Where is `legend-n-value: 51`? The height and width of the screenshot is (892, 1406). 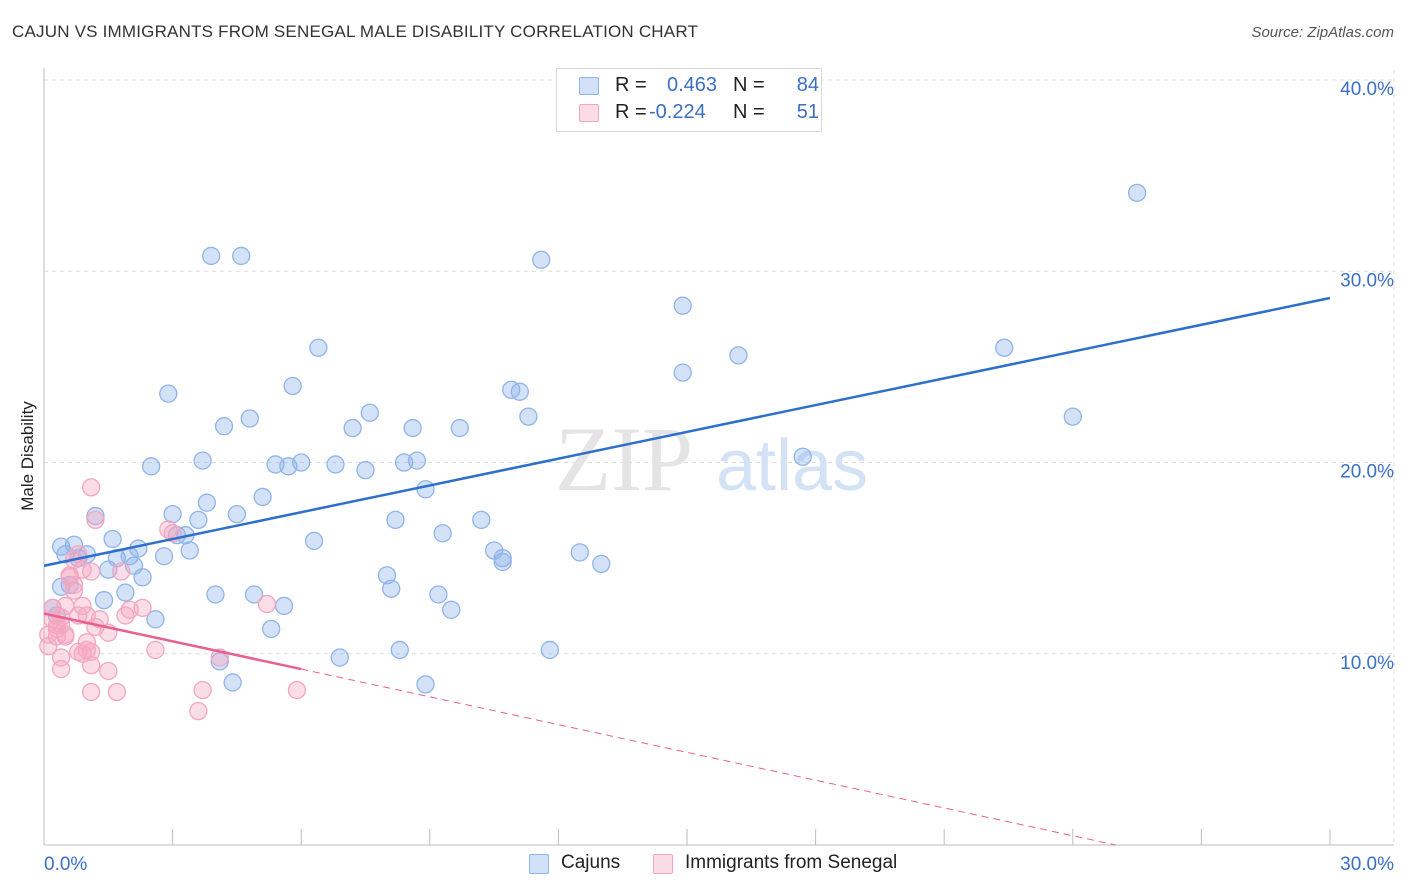
legend-n-value: 51 is located at coordinates (807, 112).